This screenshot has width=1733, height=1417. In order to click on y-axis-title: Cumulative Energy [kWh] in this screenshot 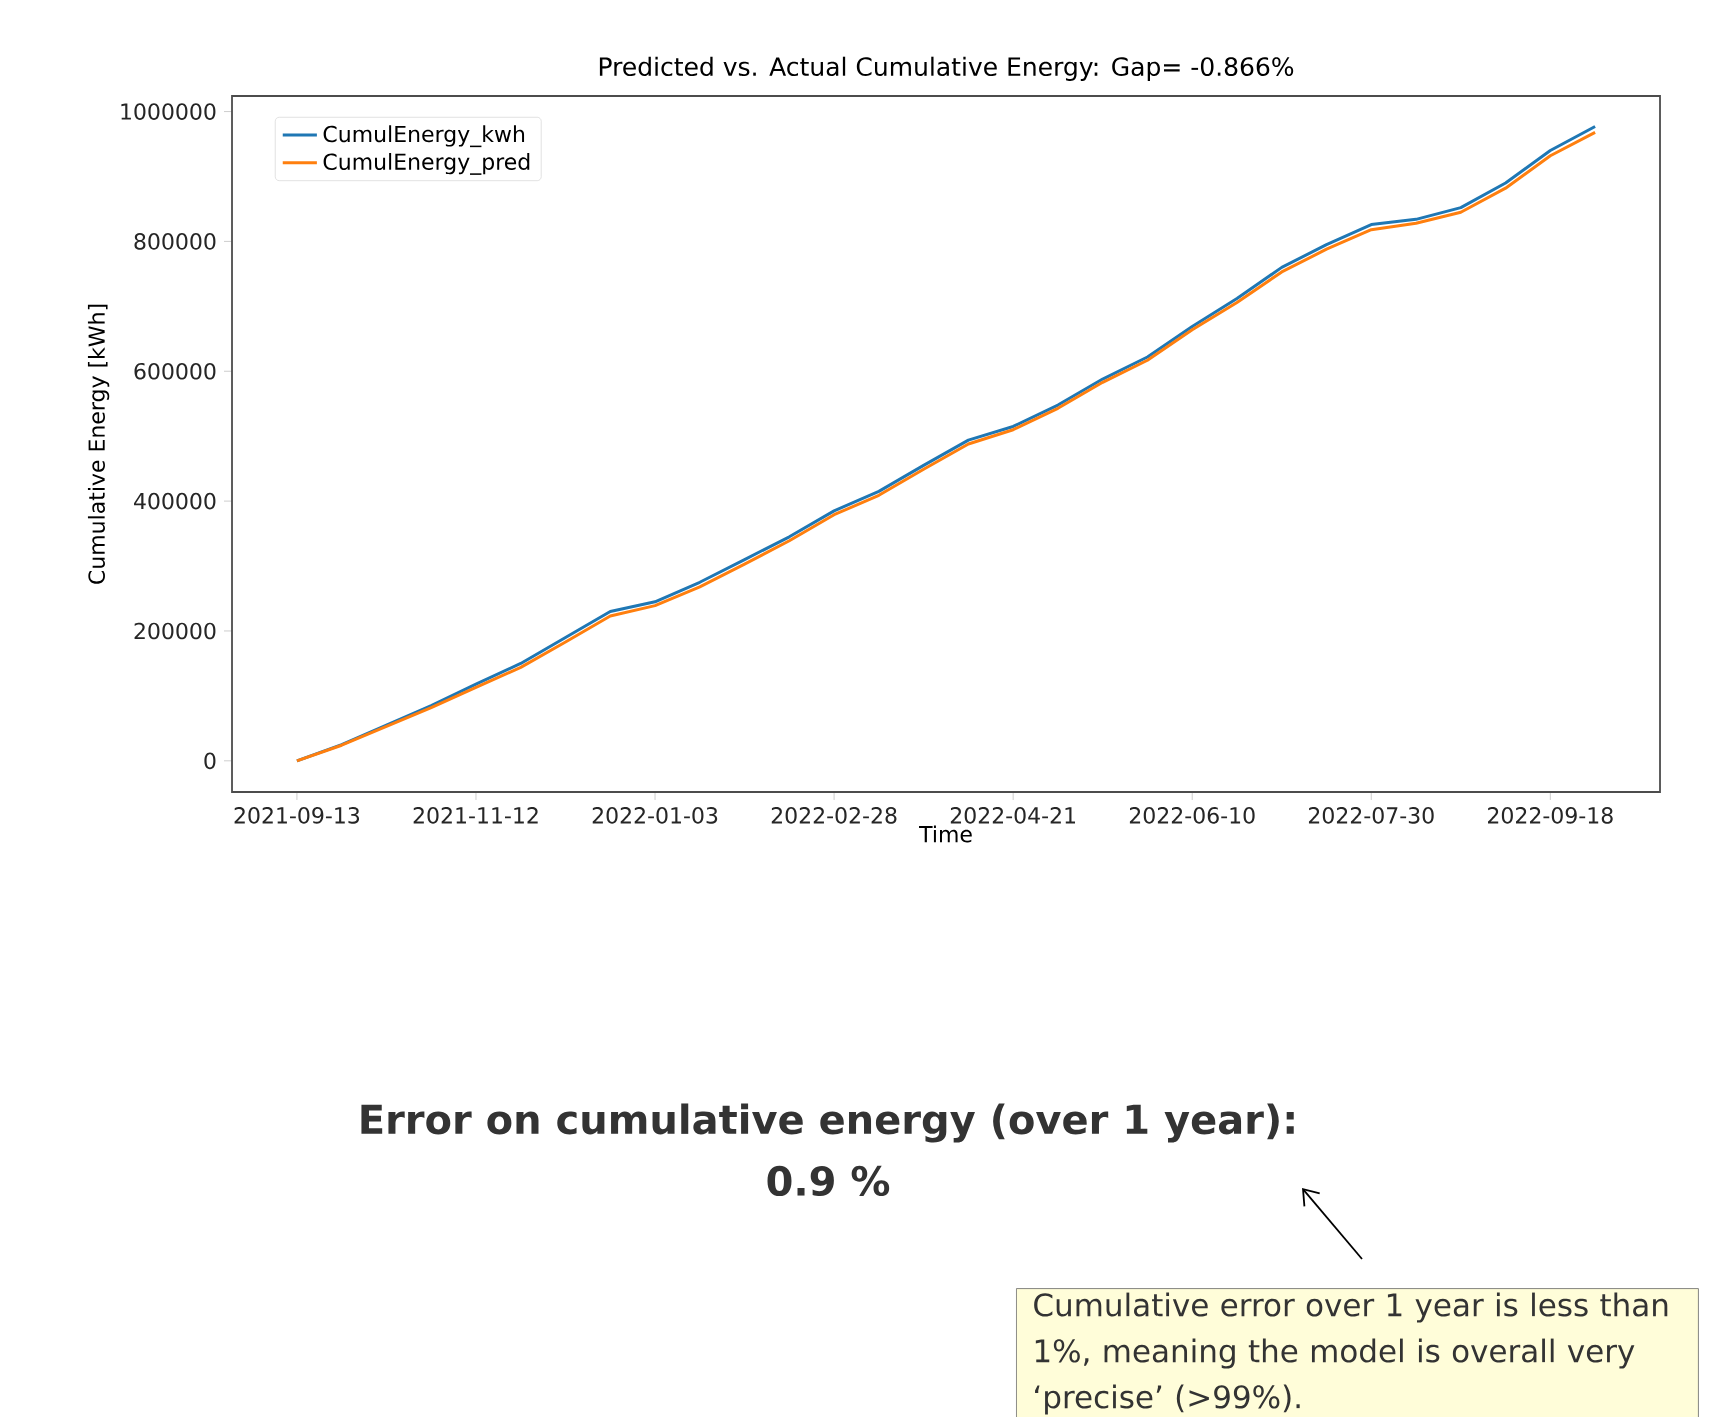, I will do `click(98, 444)`.